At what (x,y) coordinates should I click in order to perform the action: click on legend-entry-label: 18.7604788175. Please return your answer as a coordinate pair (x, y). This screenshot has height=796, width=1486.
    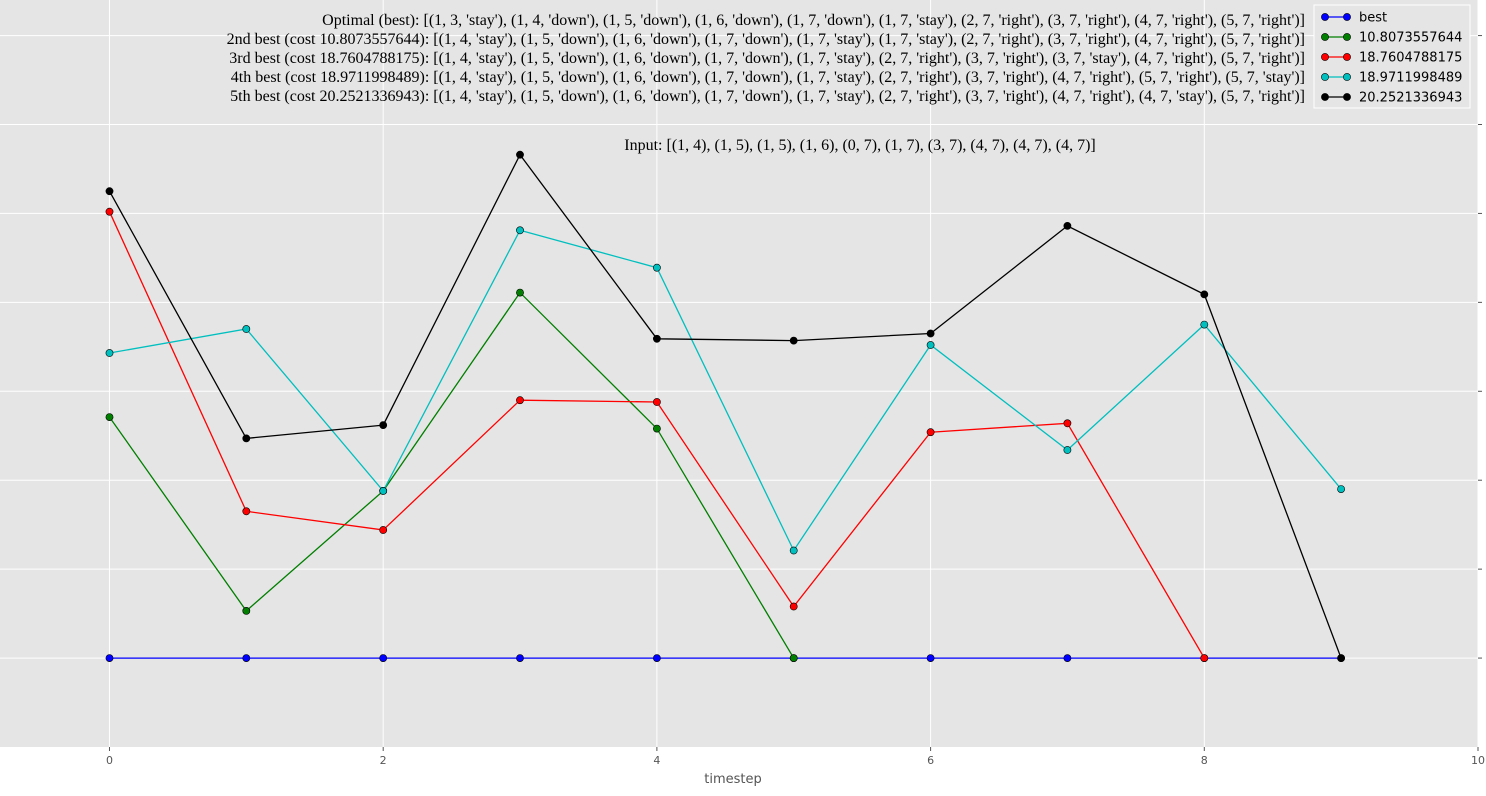
    Looking at the image, I should click on (1410, 58).